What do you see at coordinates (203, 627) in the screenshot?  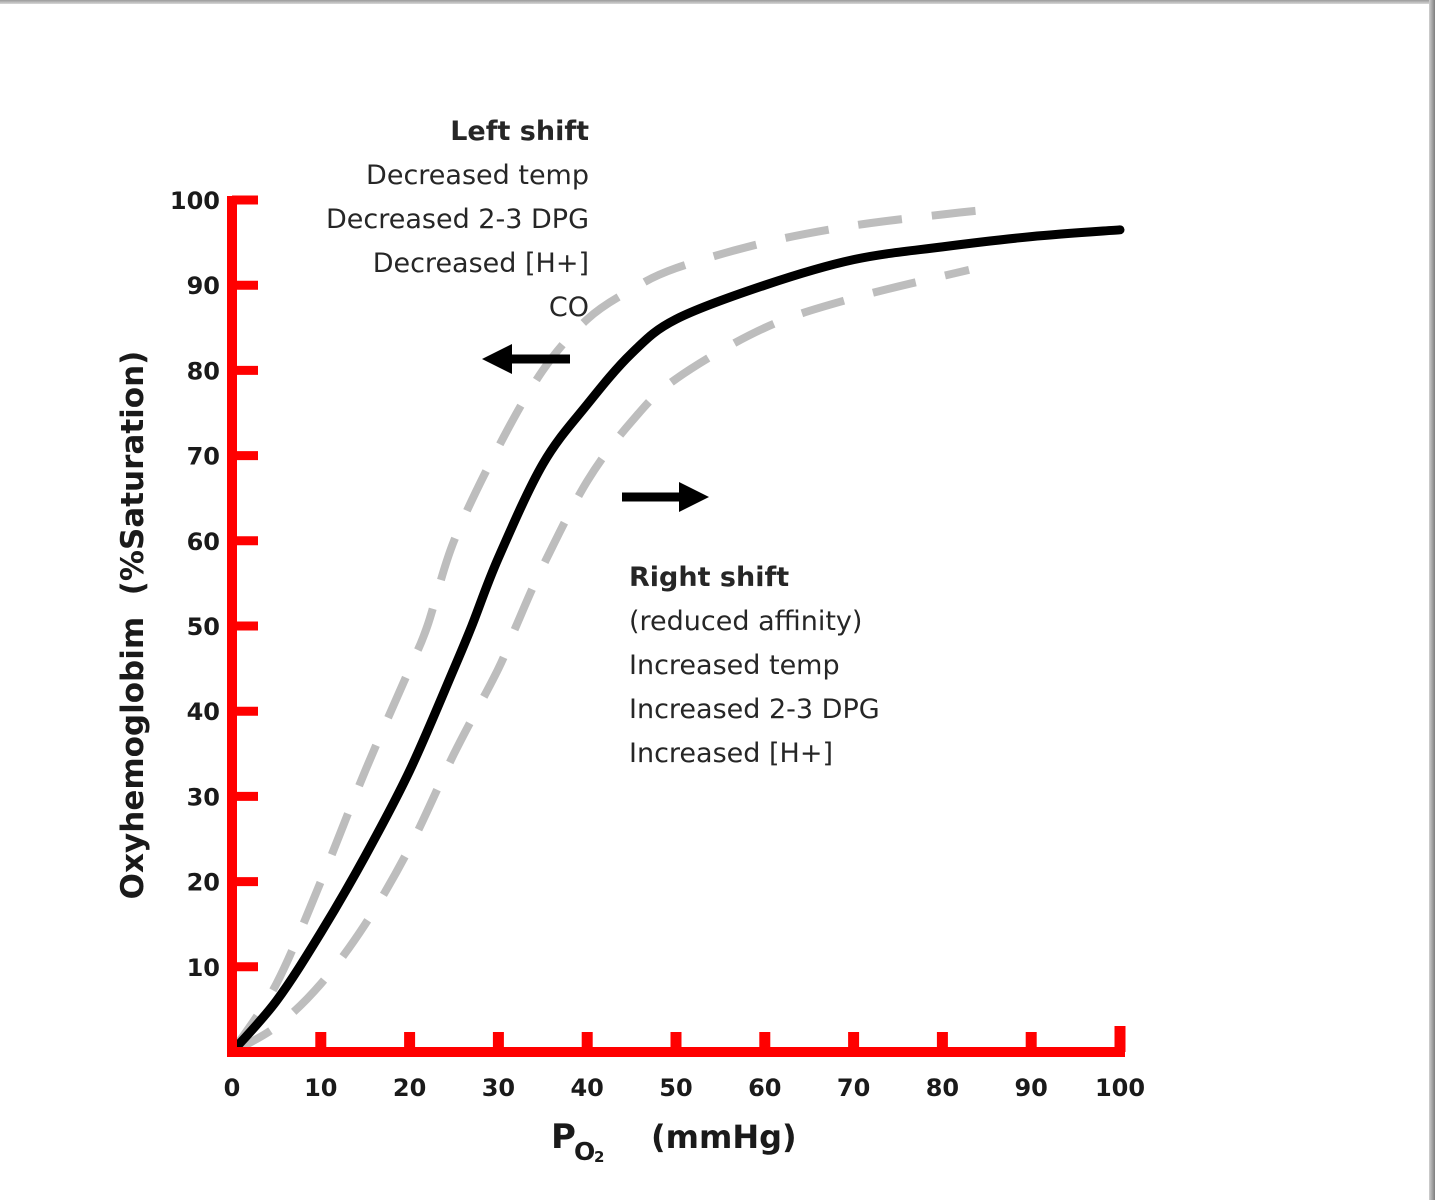 I see `y-tick-label: 50` at bounding box center [203, 627].